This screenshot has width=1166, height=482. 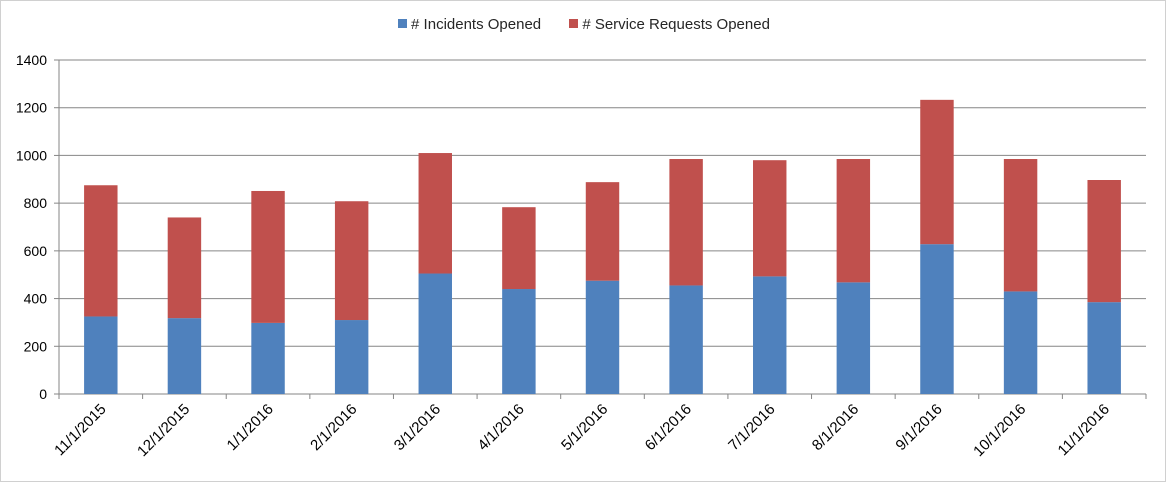 What do you see at coordinates (43, 394) in the screenshot?
I see `y-tick-label: 0` at bounding box center [43, 394].